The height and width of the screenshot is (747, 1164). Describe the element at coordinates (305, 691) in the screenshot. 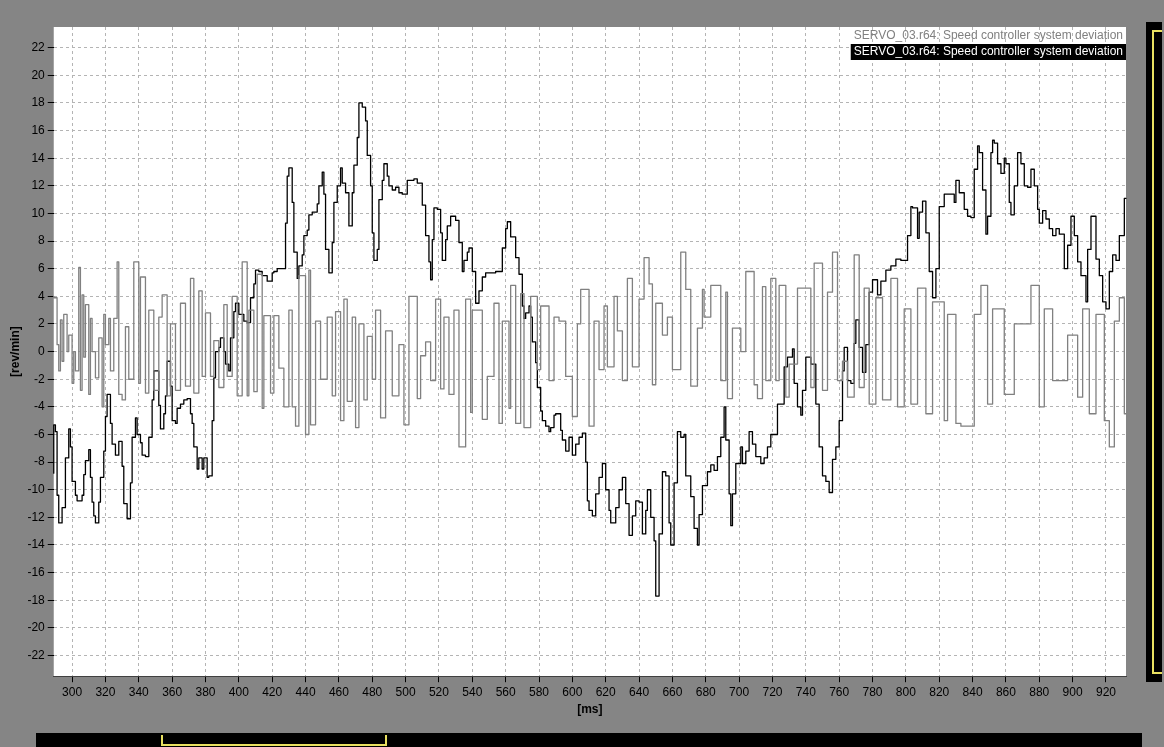

I see `x-tick-label: 440` at that location.